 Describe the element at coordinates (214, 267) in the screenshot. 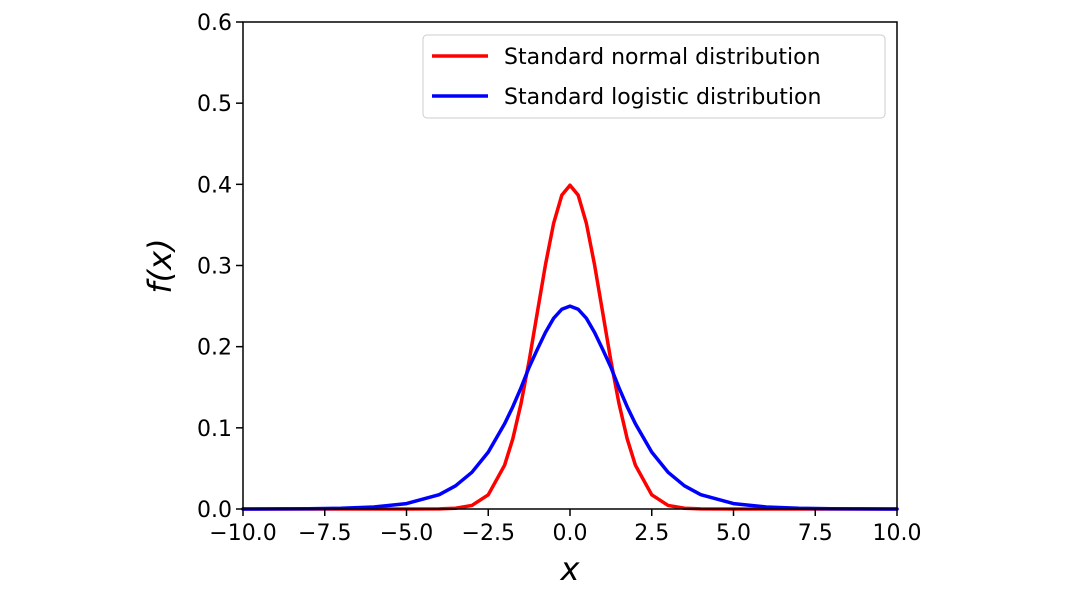

I see `y-tick-label: 0.3` at that location.